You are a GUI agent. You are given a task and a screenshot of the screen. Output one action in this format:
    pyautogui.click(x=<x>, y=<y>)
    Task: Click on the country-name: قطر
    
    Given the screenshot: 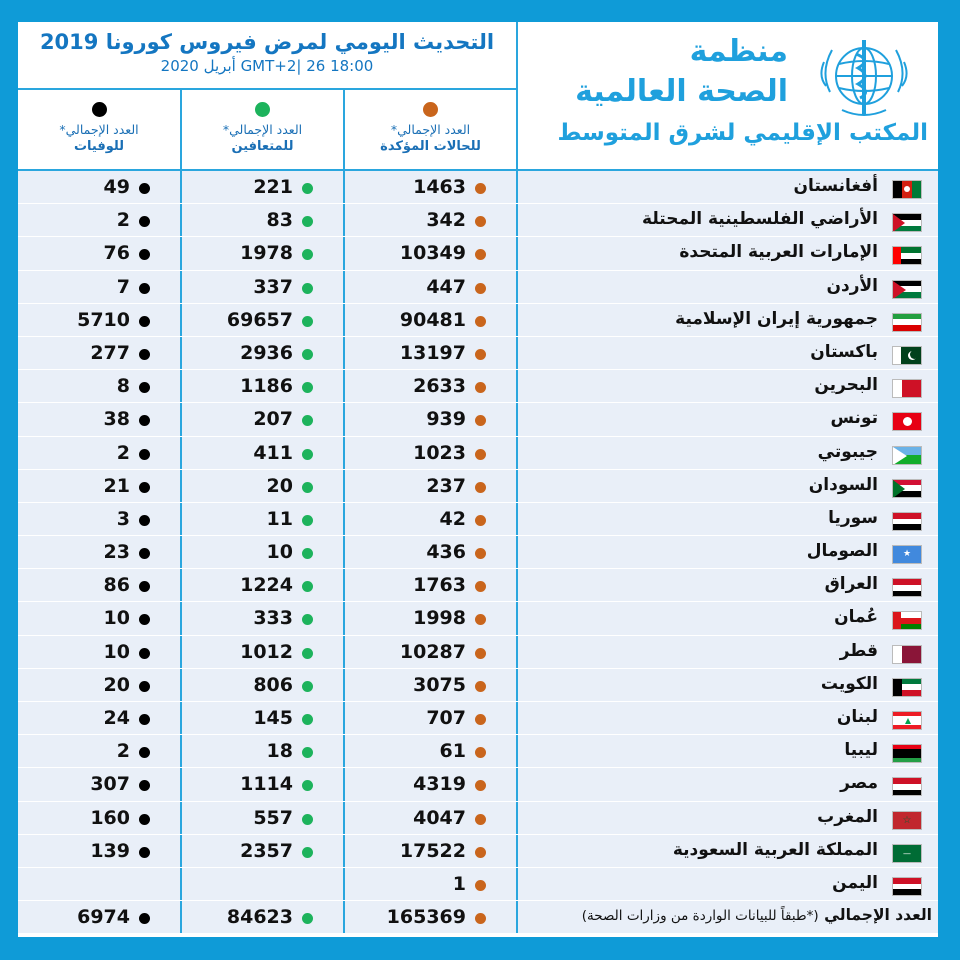 What is the action you would take?
    pyautogui.click(x=858, y=650)
    